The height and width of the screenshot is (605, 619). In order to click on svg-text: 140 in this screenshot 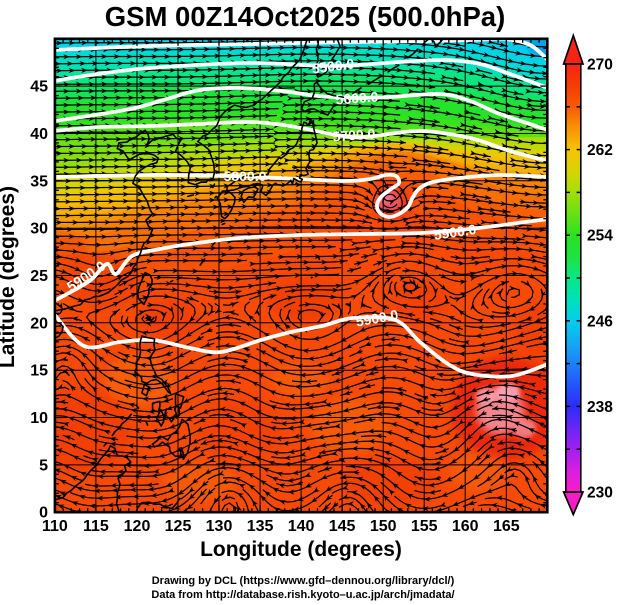, I will do `click(301, 526)`.